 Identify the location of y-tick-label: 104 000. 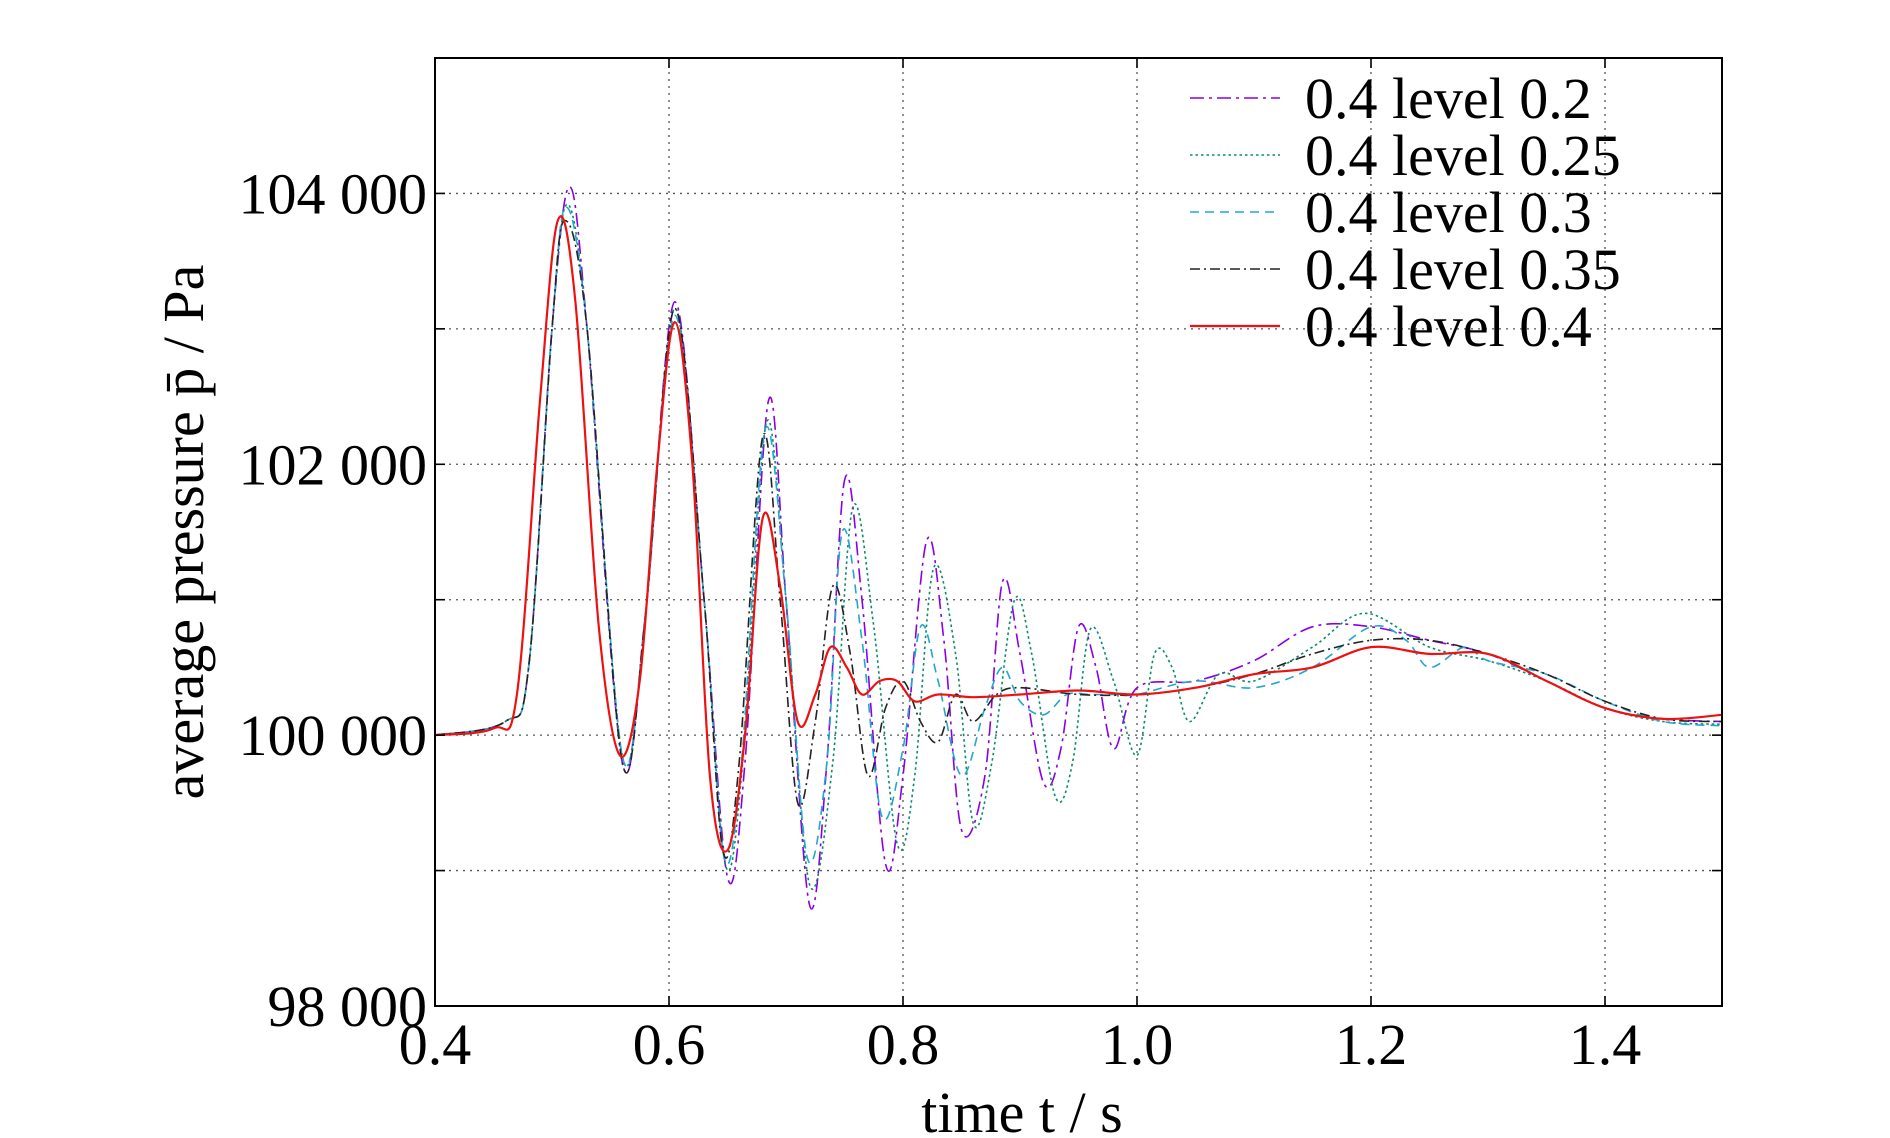
(333, 193).